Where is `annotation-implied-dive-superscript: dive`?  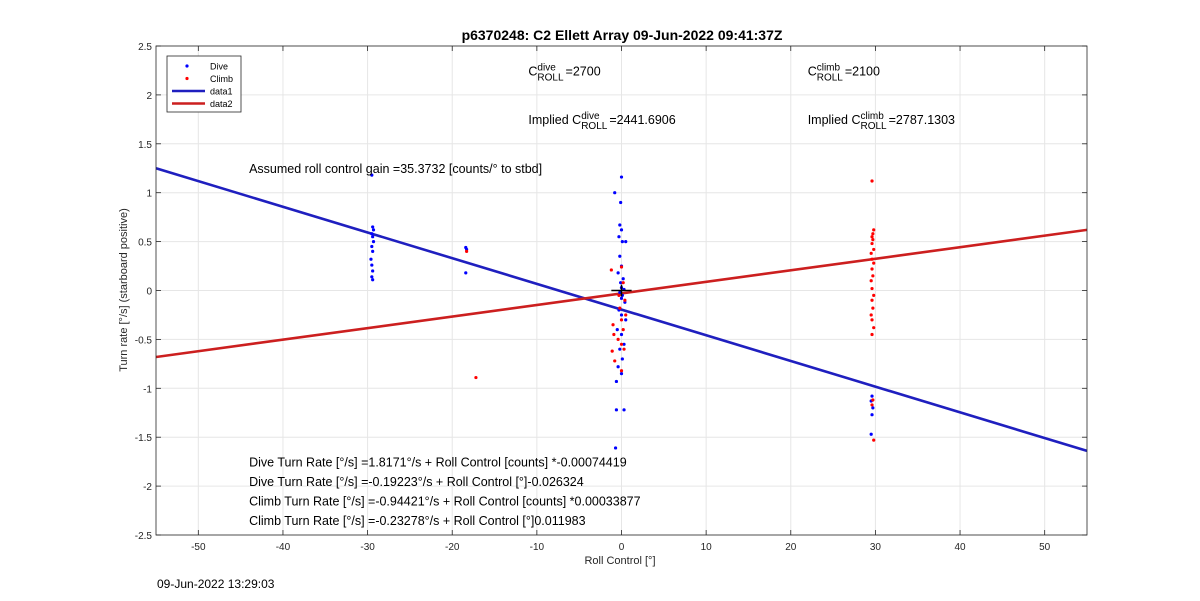
annotation-implied-dive-superscript: dive is located at coordinates (590, 116).